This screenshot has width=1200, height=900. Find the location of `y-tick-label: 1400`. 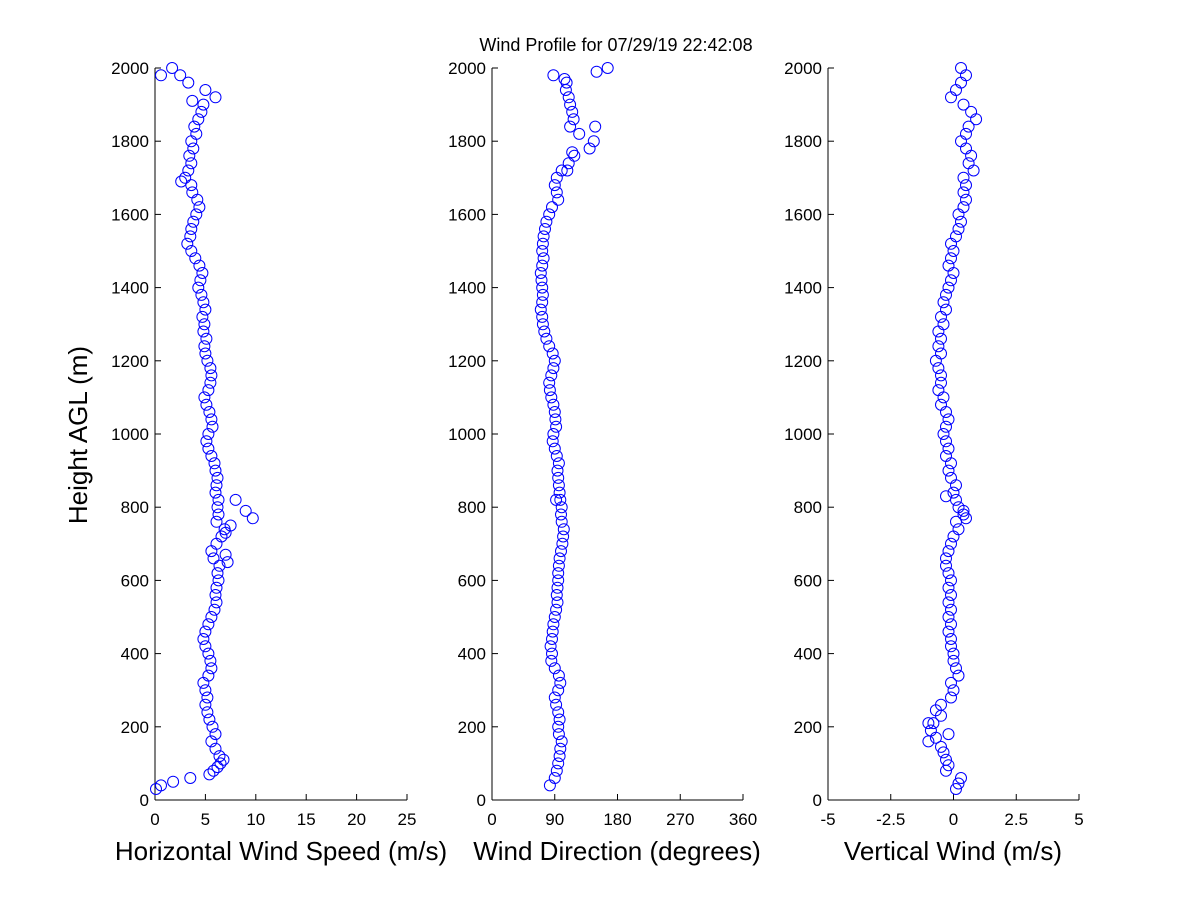

y-tick-label: 1400 is located at coordinates (803, 288).